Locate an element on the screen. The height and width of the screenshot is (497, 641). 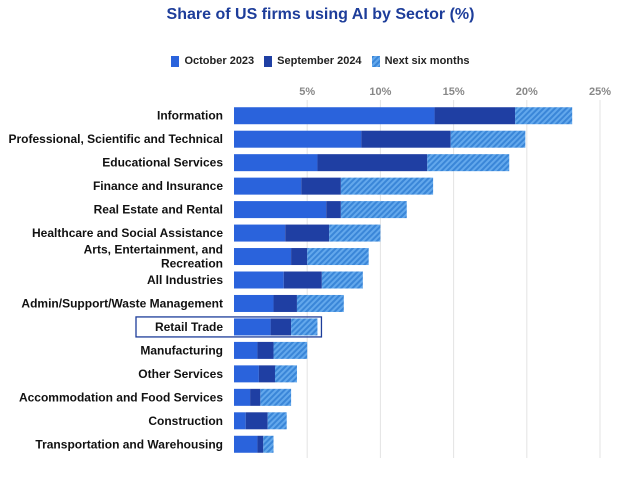
bar-healthcare-and-social-assistance-october-2023 is located at coordinates (260, 233).